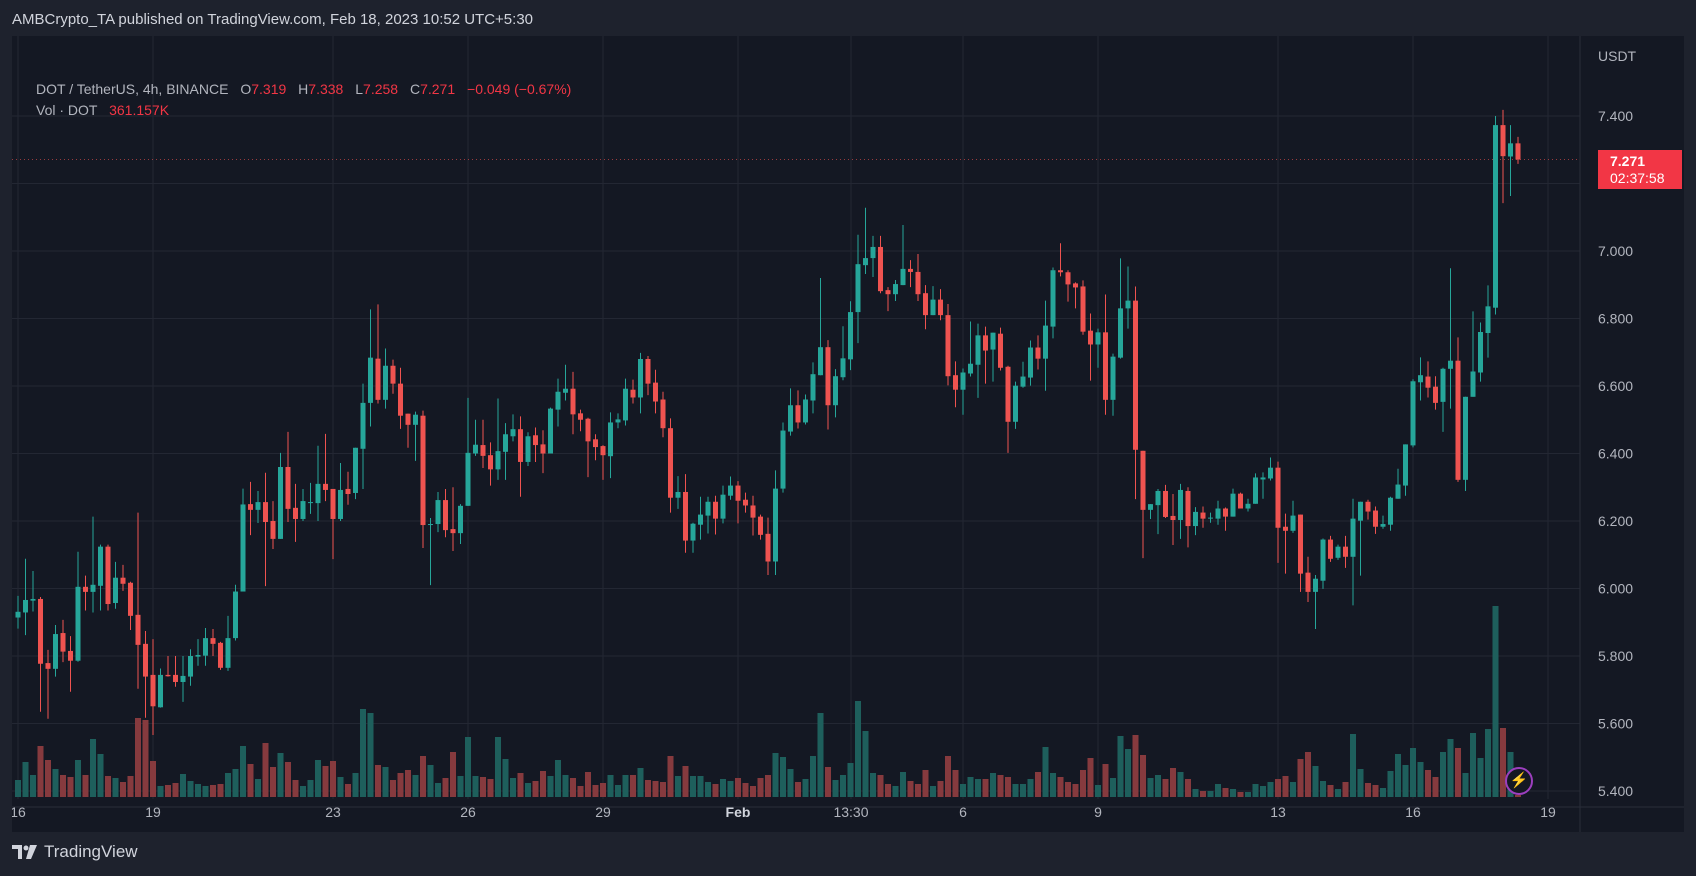 This screenshot has height=876, width=1696. I want to click on change-value: −0.049 (−0.67%), so click(519, 89).